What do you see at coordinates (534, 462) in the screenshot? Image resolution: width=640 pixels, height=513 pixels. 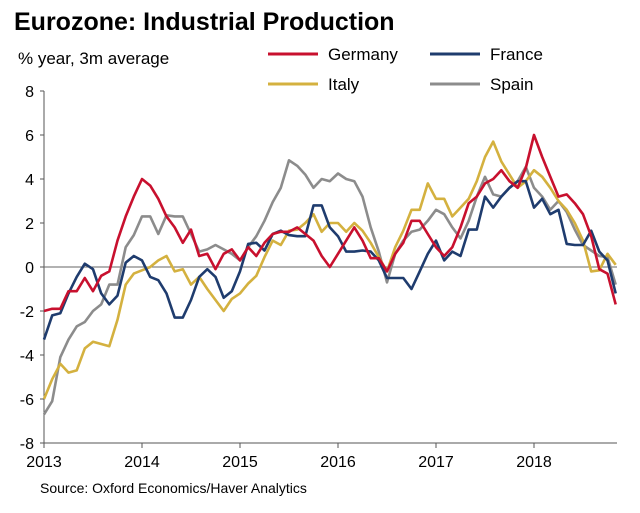 I see `x-tick-label: 2018` at bounding box center [534, 462].